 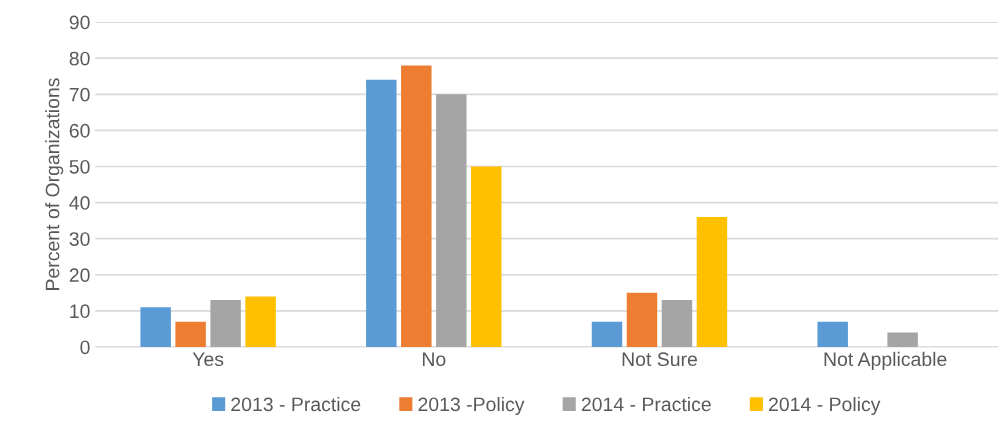 I want to click on x-tick-label: Not Applicable, so click(x=885, y=360).